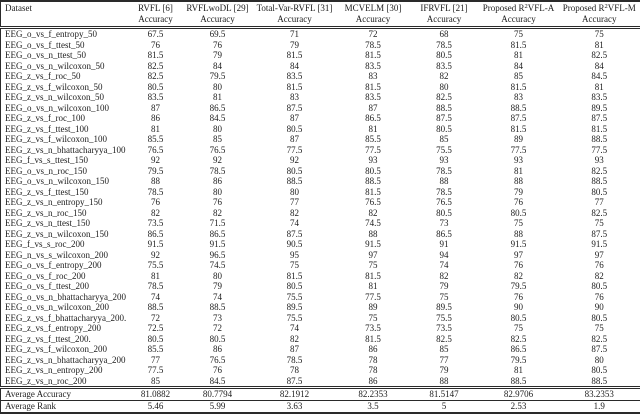 The image size is (640, 415). Describe the element at coordinates (599, 8) in the screenshot. I see `method-name: Proposed R2VFL-M` at that location.